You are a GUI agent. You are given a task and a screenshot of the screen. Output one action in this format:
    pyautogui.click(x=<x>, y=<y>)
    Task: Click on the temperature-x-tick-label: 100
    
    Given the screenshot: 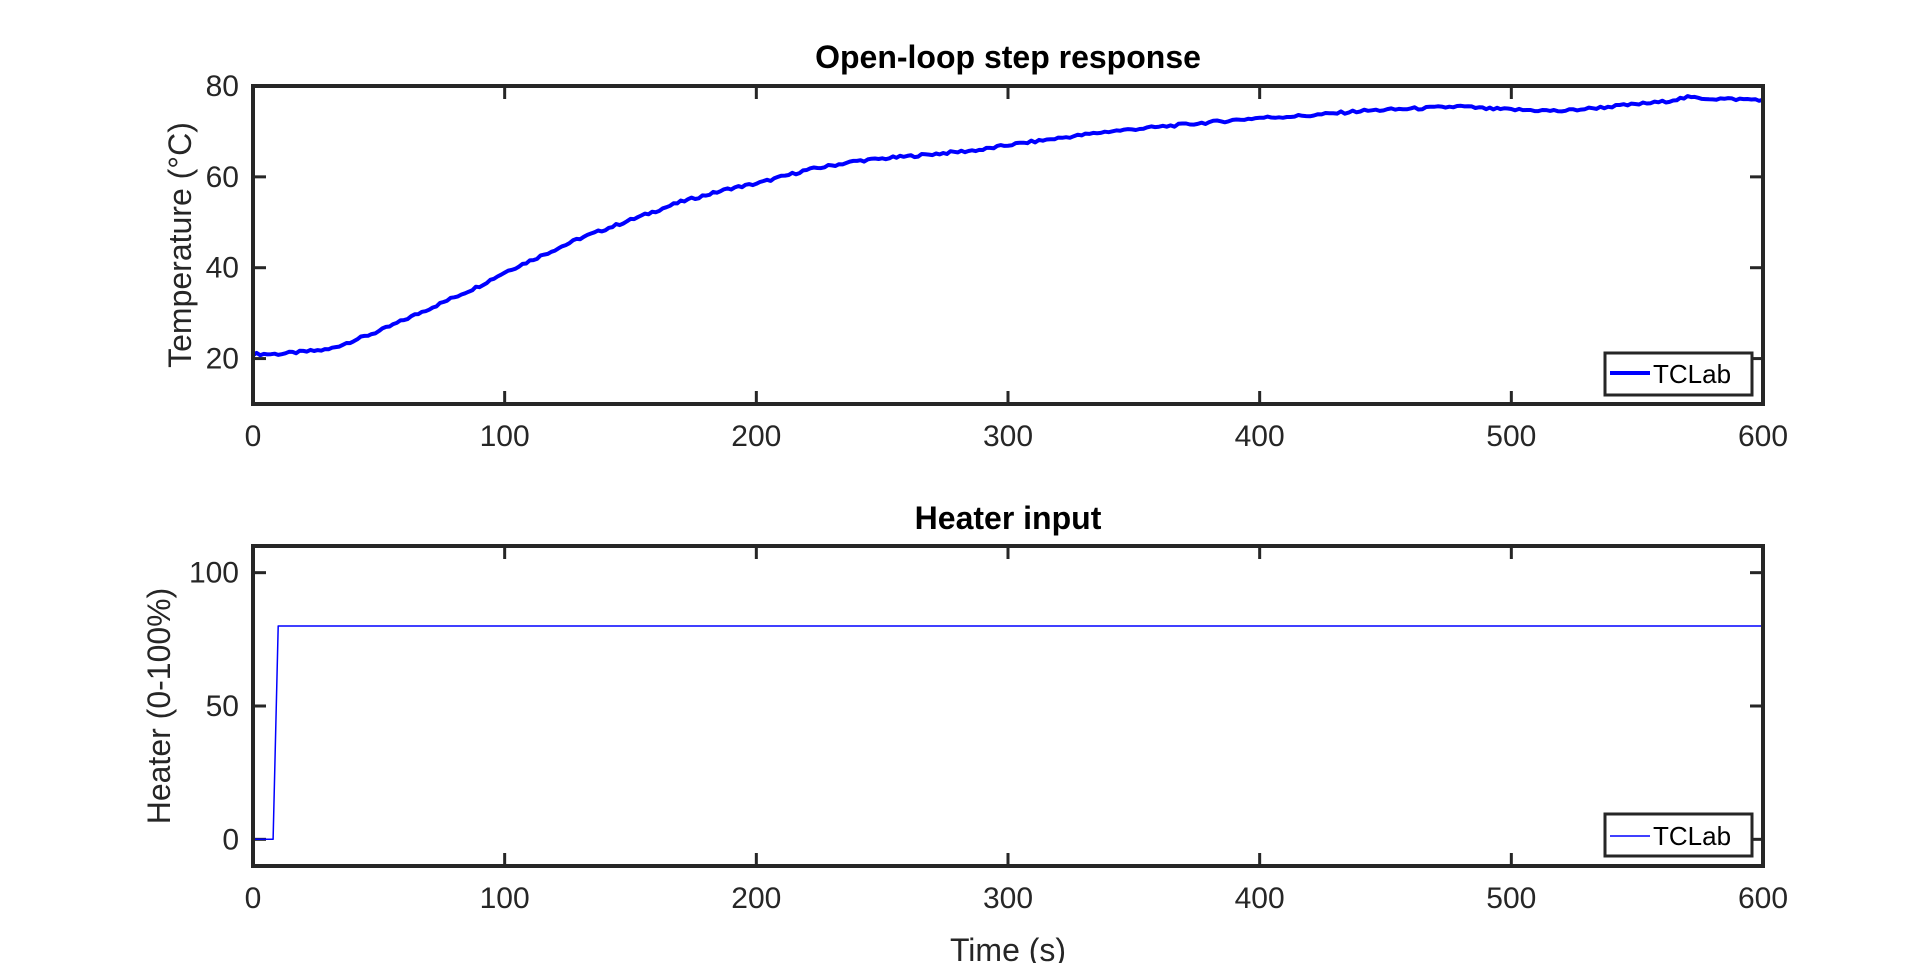 What is the action you would take?
    pyautogui.click(x=505, y=436)
    